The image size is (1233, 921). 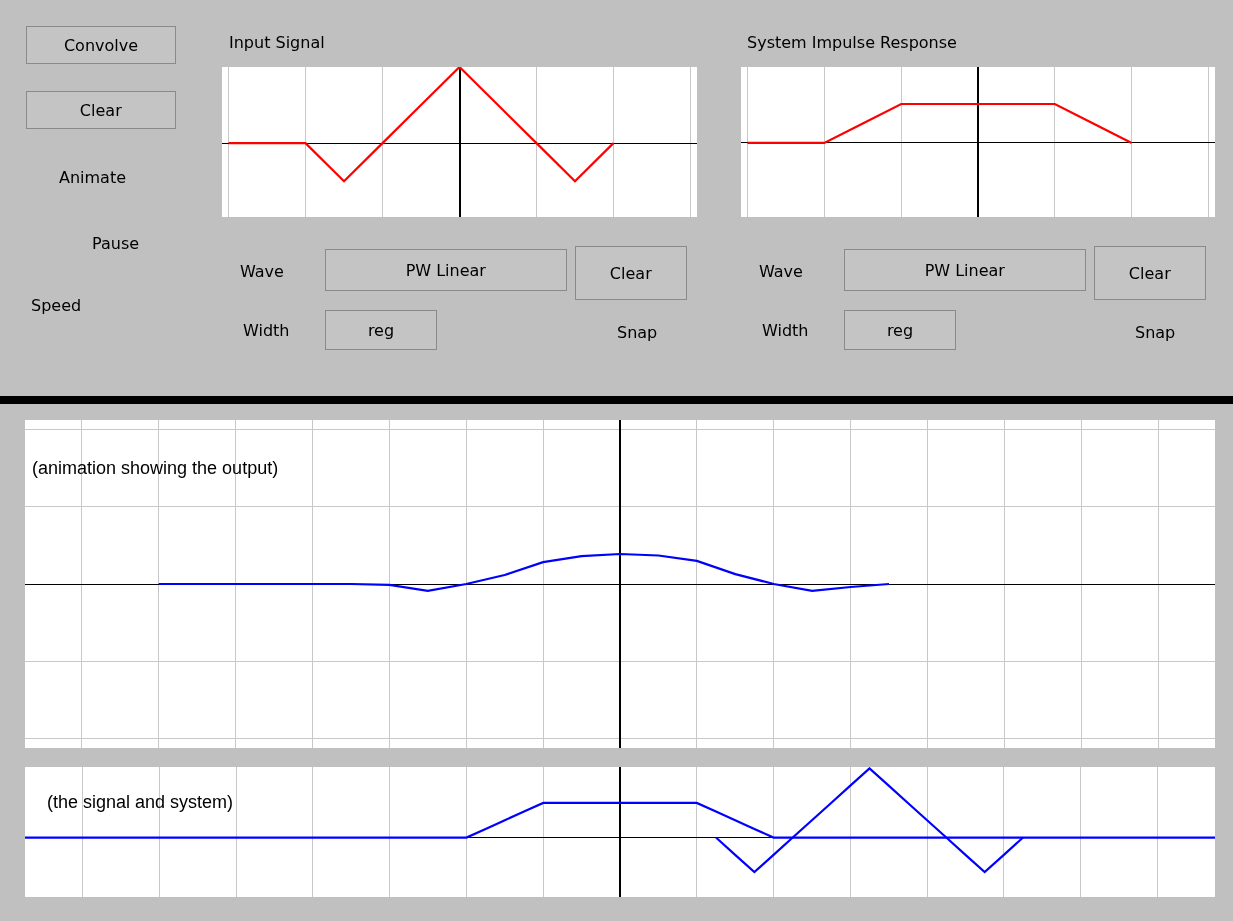 What do you see at coordinates (116, 243) in the screenshot?
I see `text: Pause` at bounding box center [116, 243].